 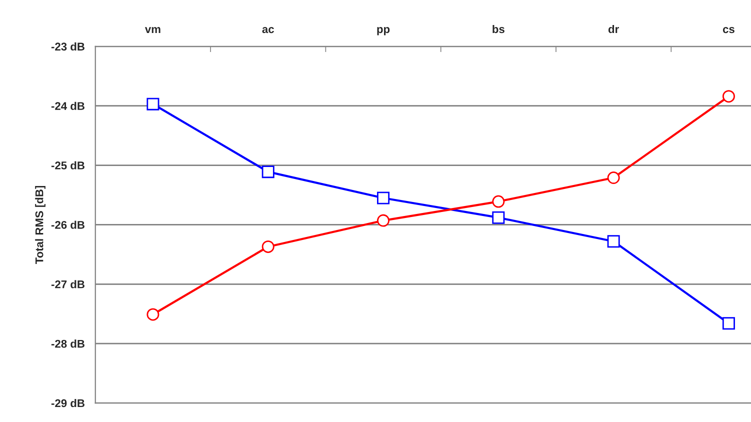 What do you see at coordinates (152, 30) in the screenshot?
I see `x-tick-label: vm` at bounding box center [152, 30].